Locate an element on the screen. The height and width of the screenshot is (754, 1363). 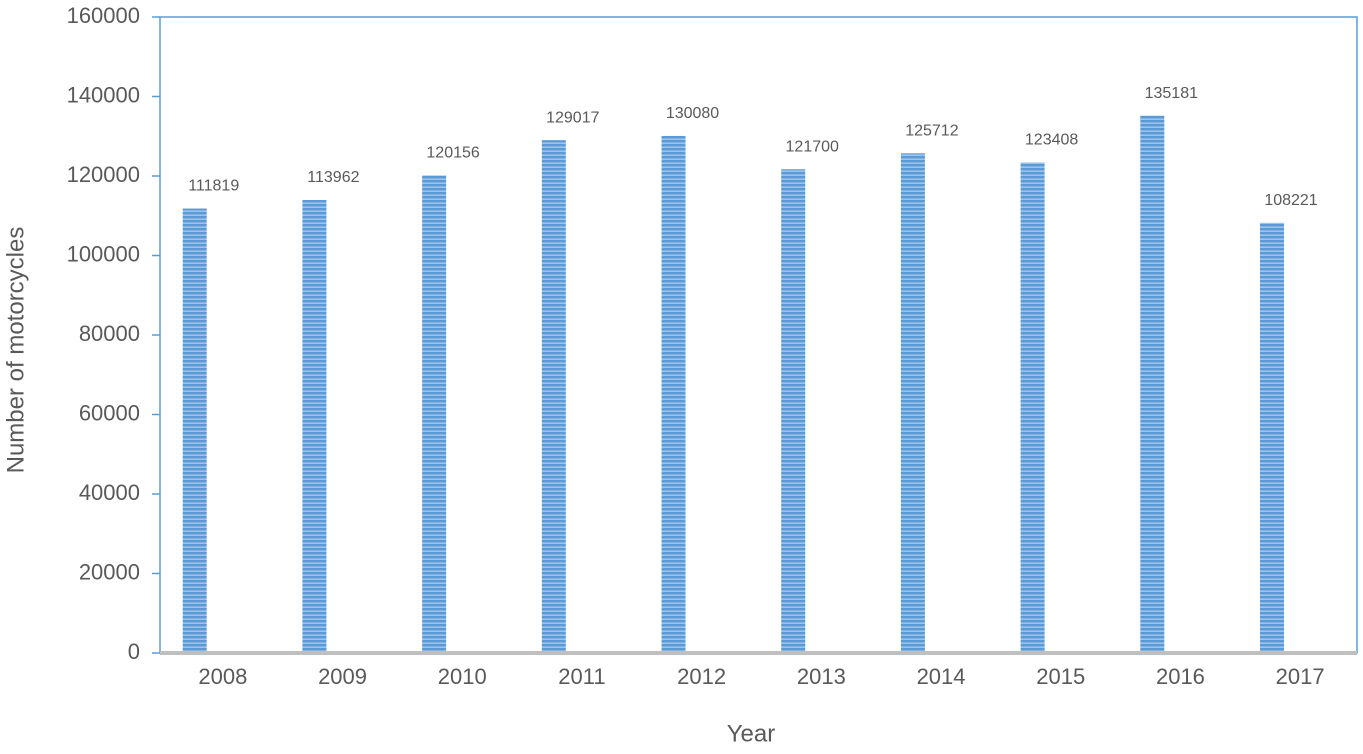
x-axis-label: Year is located at coordinates (751, 733).